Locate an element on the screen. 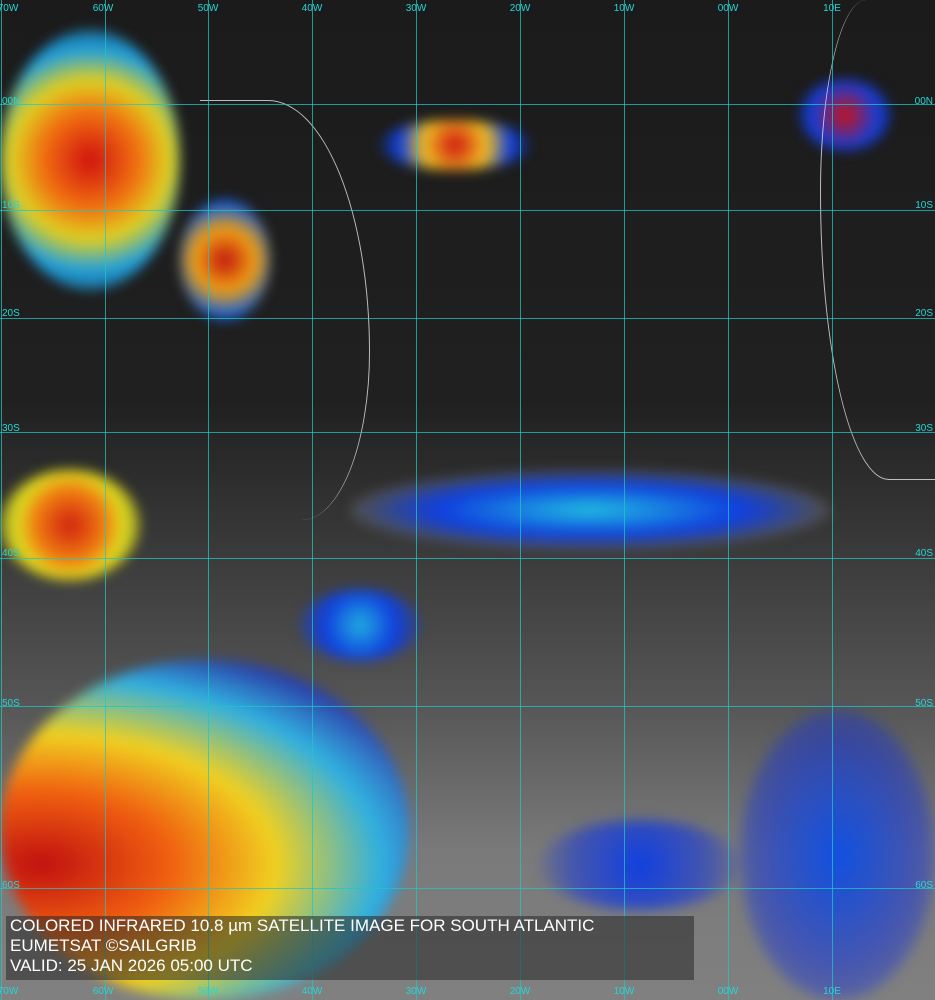 This screenshot has height=1000, width=935. coastline-africa is located at coordinates (877, 240).